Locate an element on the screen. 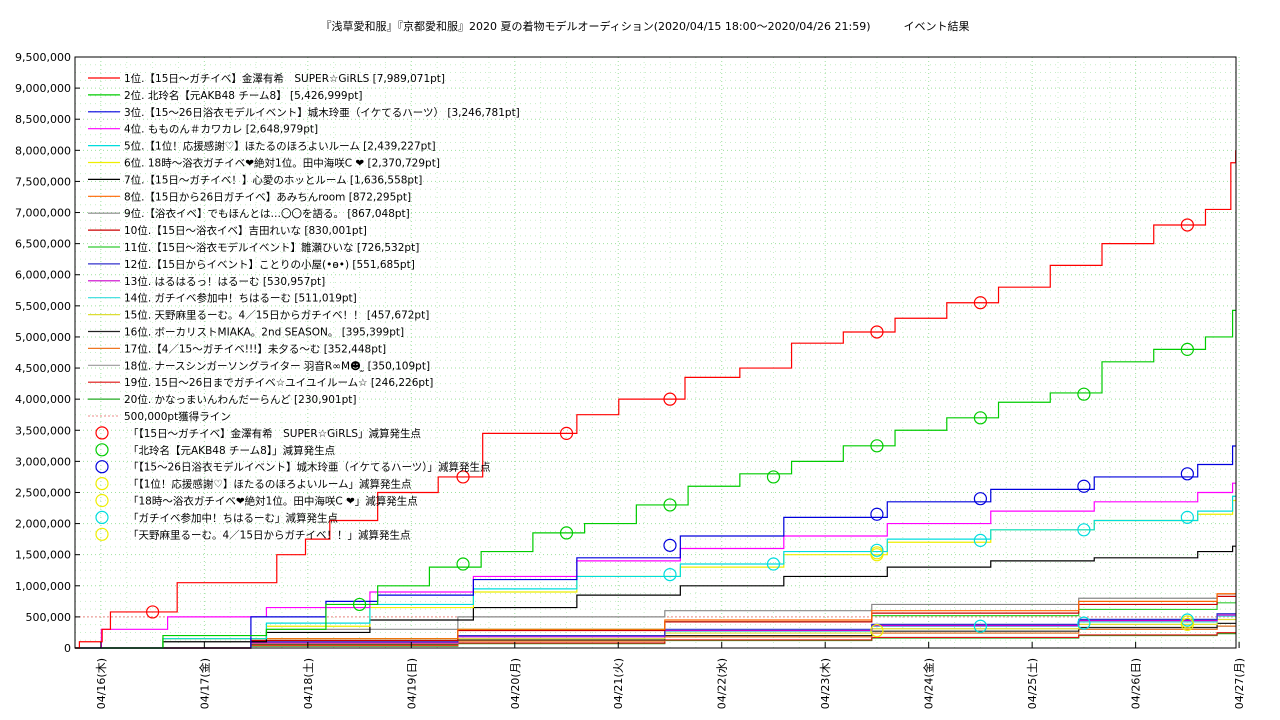  legend-entry: 10位.【15日〜浴衣イベ】吉田れいな [830,001pt] is located at coordinates (245, 230).